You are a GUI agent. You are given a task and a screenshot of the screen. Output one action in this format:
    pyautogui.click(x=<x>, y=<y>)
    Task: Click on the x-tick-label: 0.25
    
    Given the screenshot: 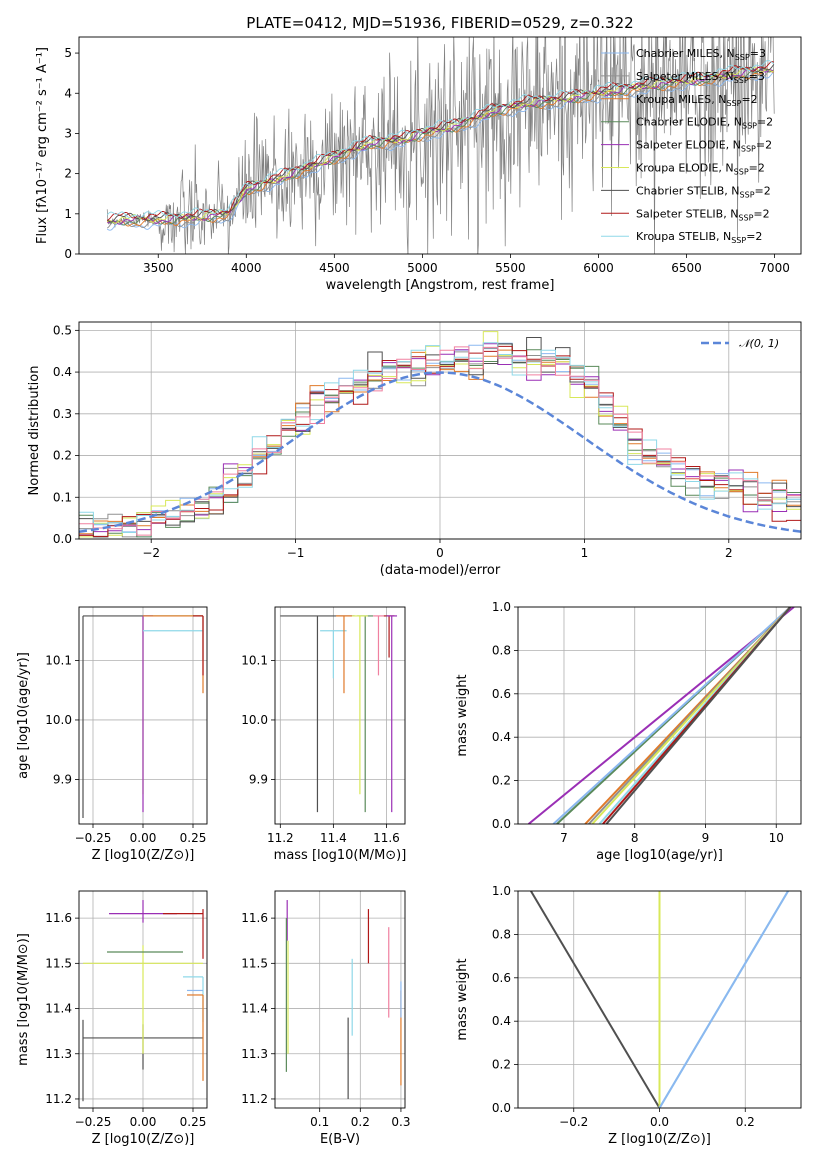 What is the action you would take?
    pyautogui.click(x=193, y=838)
    